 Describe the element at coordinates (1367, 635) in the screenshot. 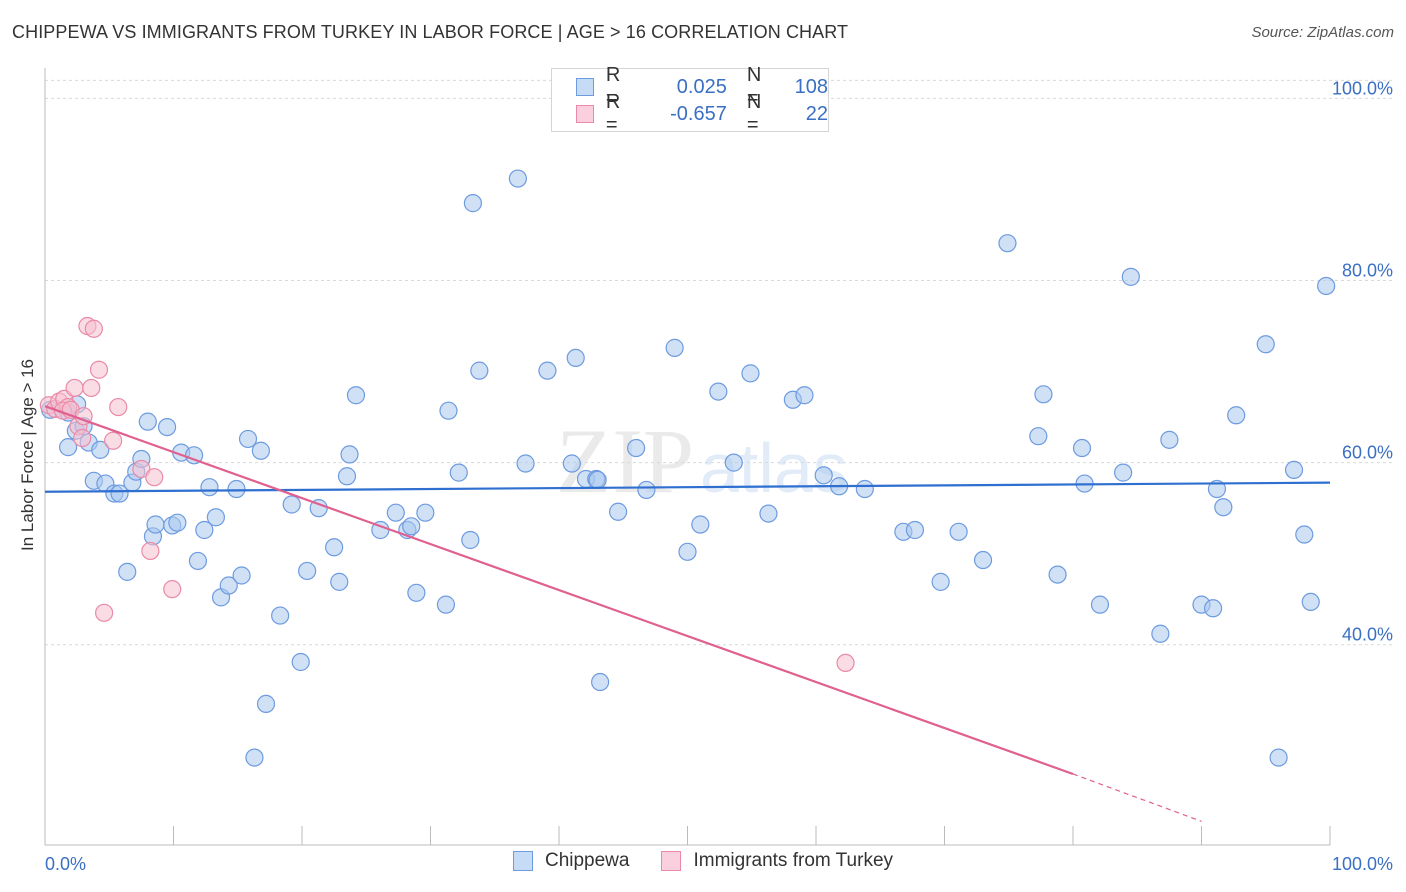

I see `y-tick-label: 40.0%` at that location.